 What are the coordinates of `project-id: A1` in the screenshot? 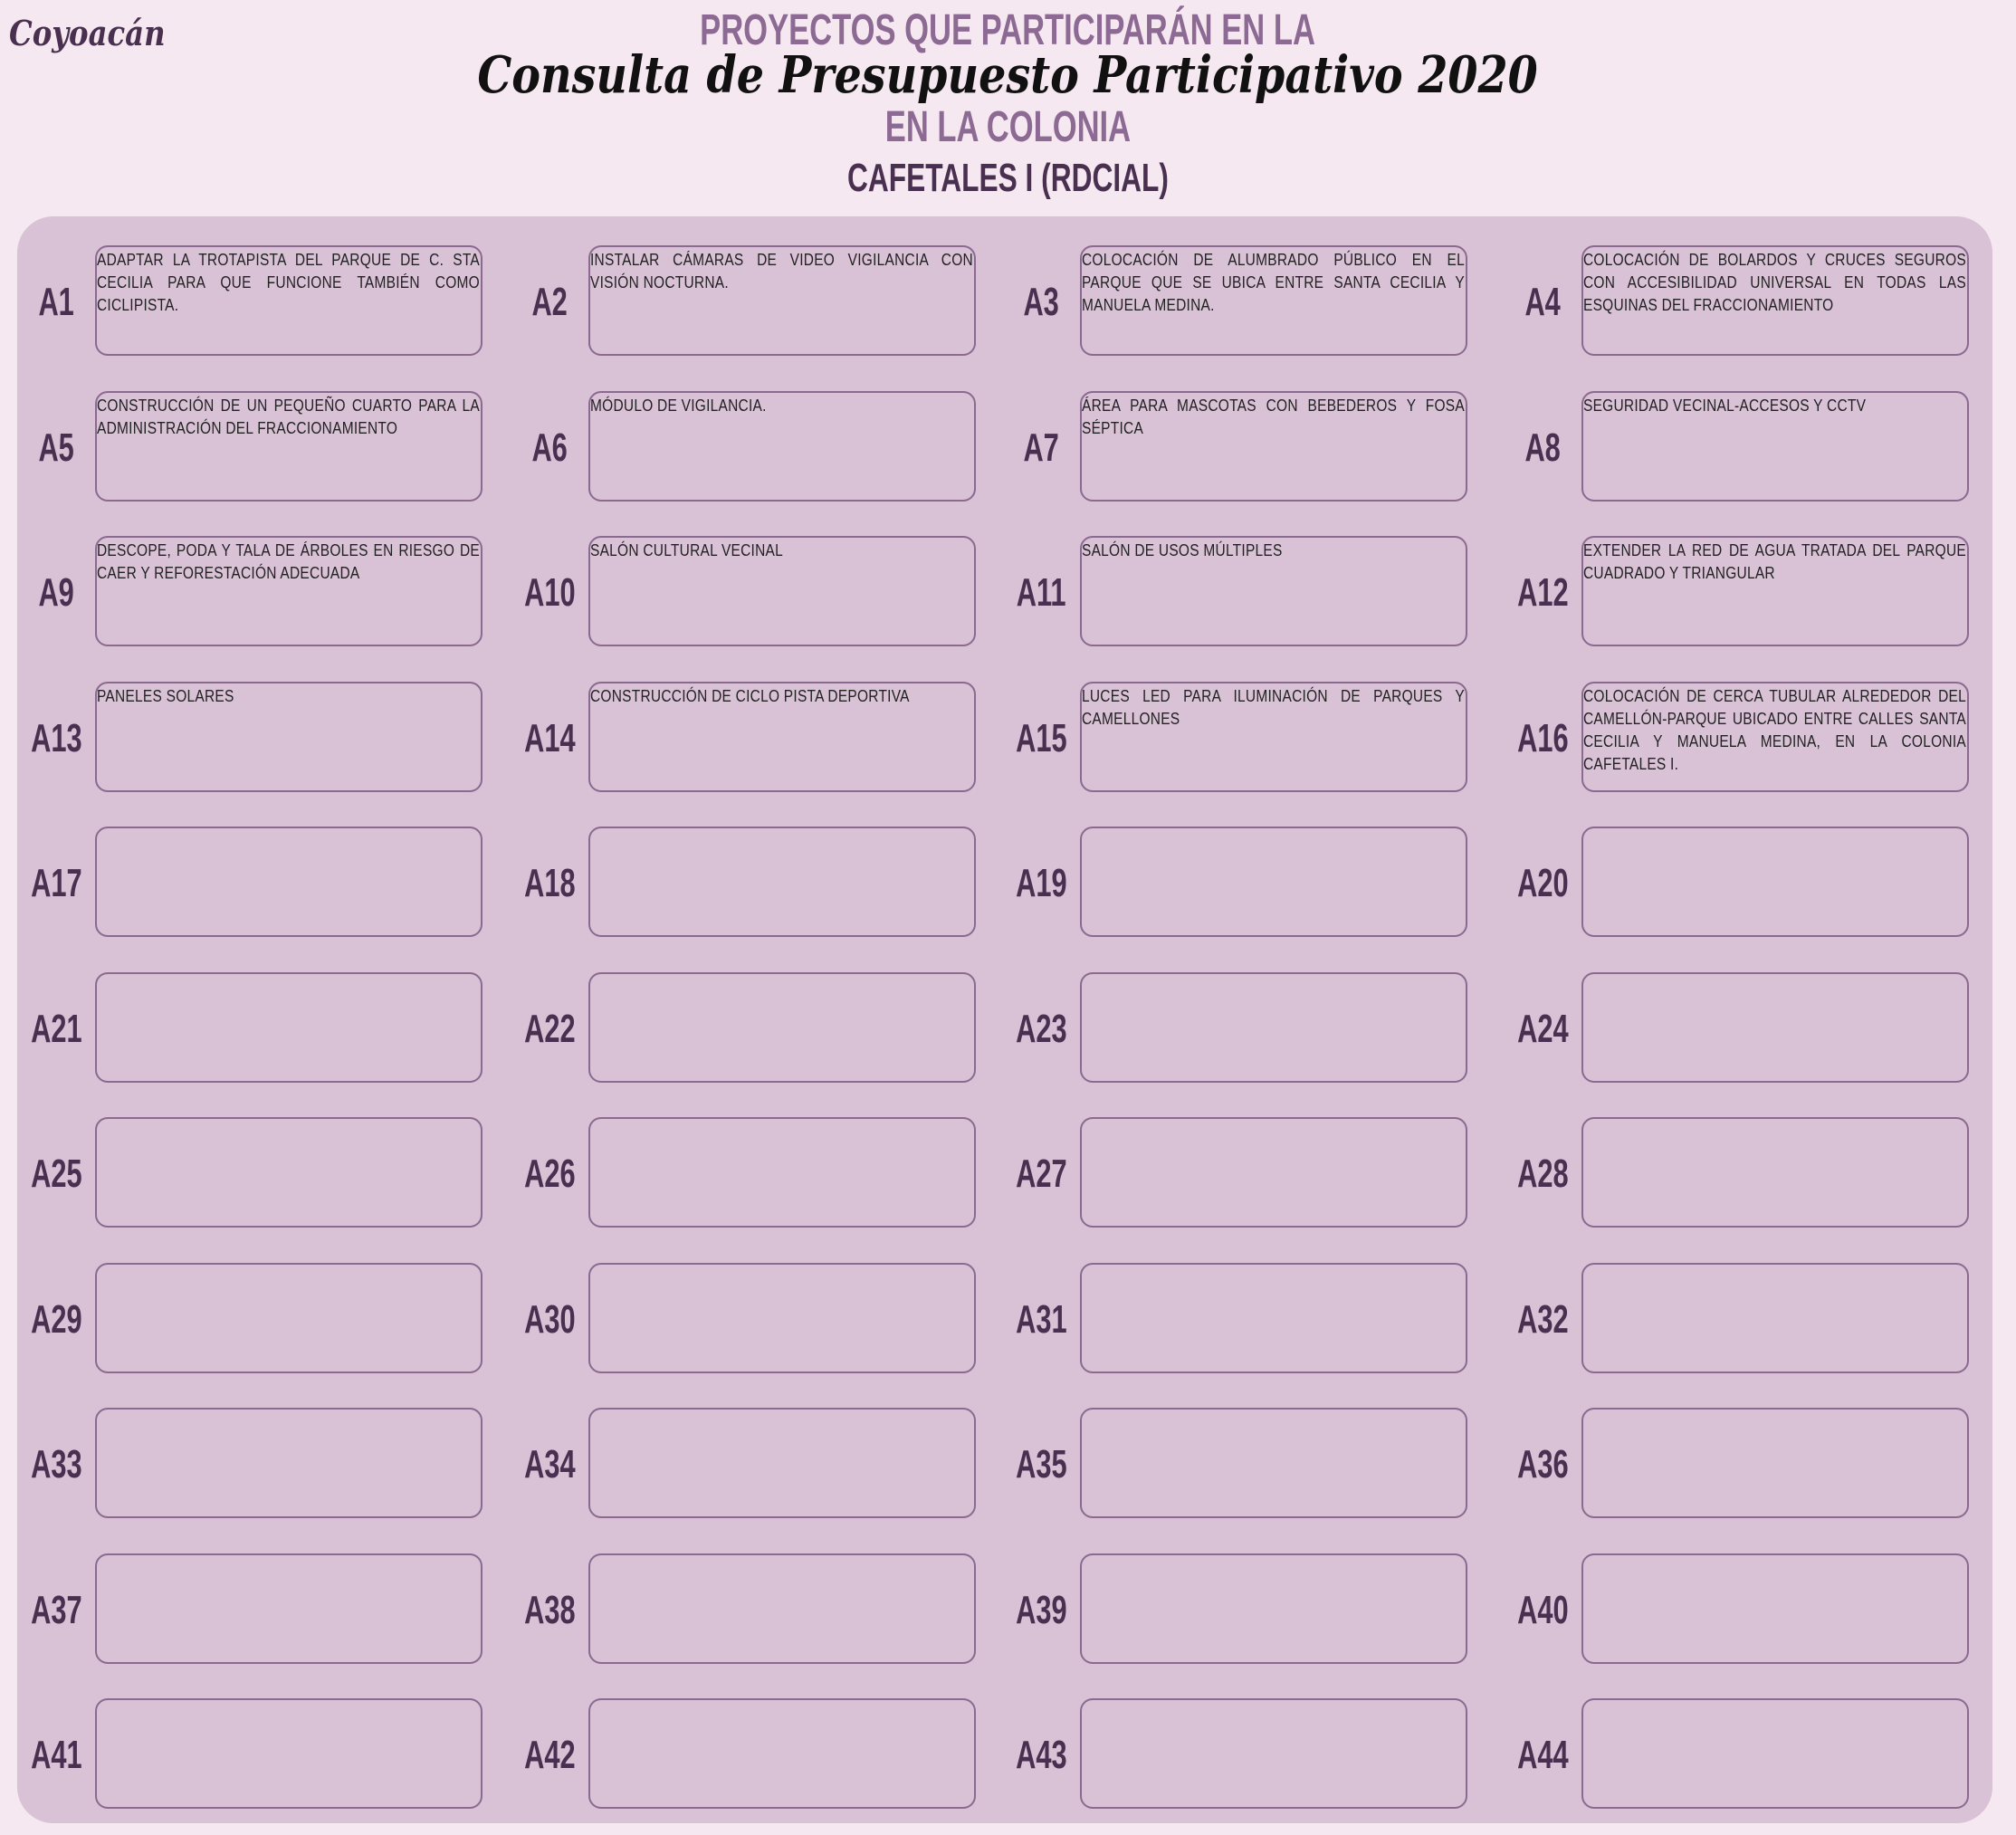 It's located at (56, 302).